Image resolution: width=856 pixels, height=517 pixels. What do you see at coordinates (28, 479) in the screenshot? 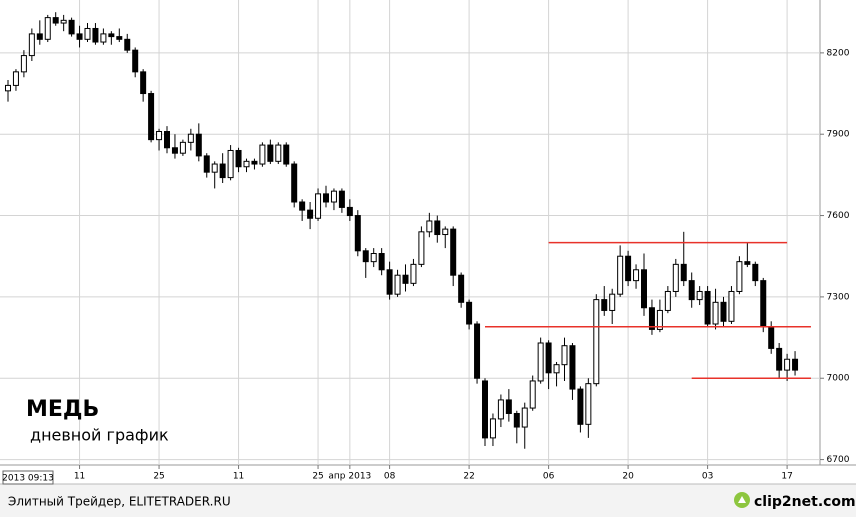
I see `cursor-label: 2013 09:13` at bounding box center [28, 479].